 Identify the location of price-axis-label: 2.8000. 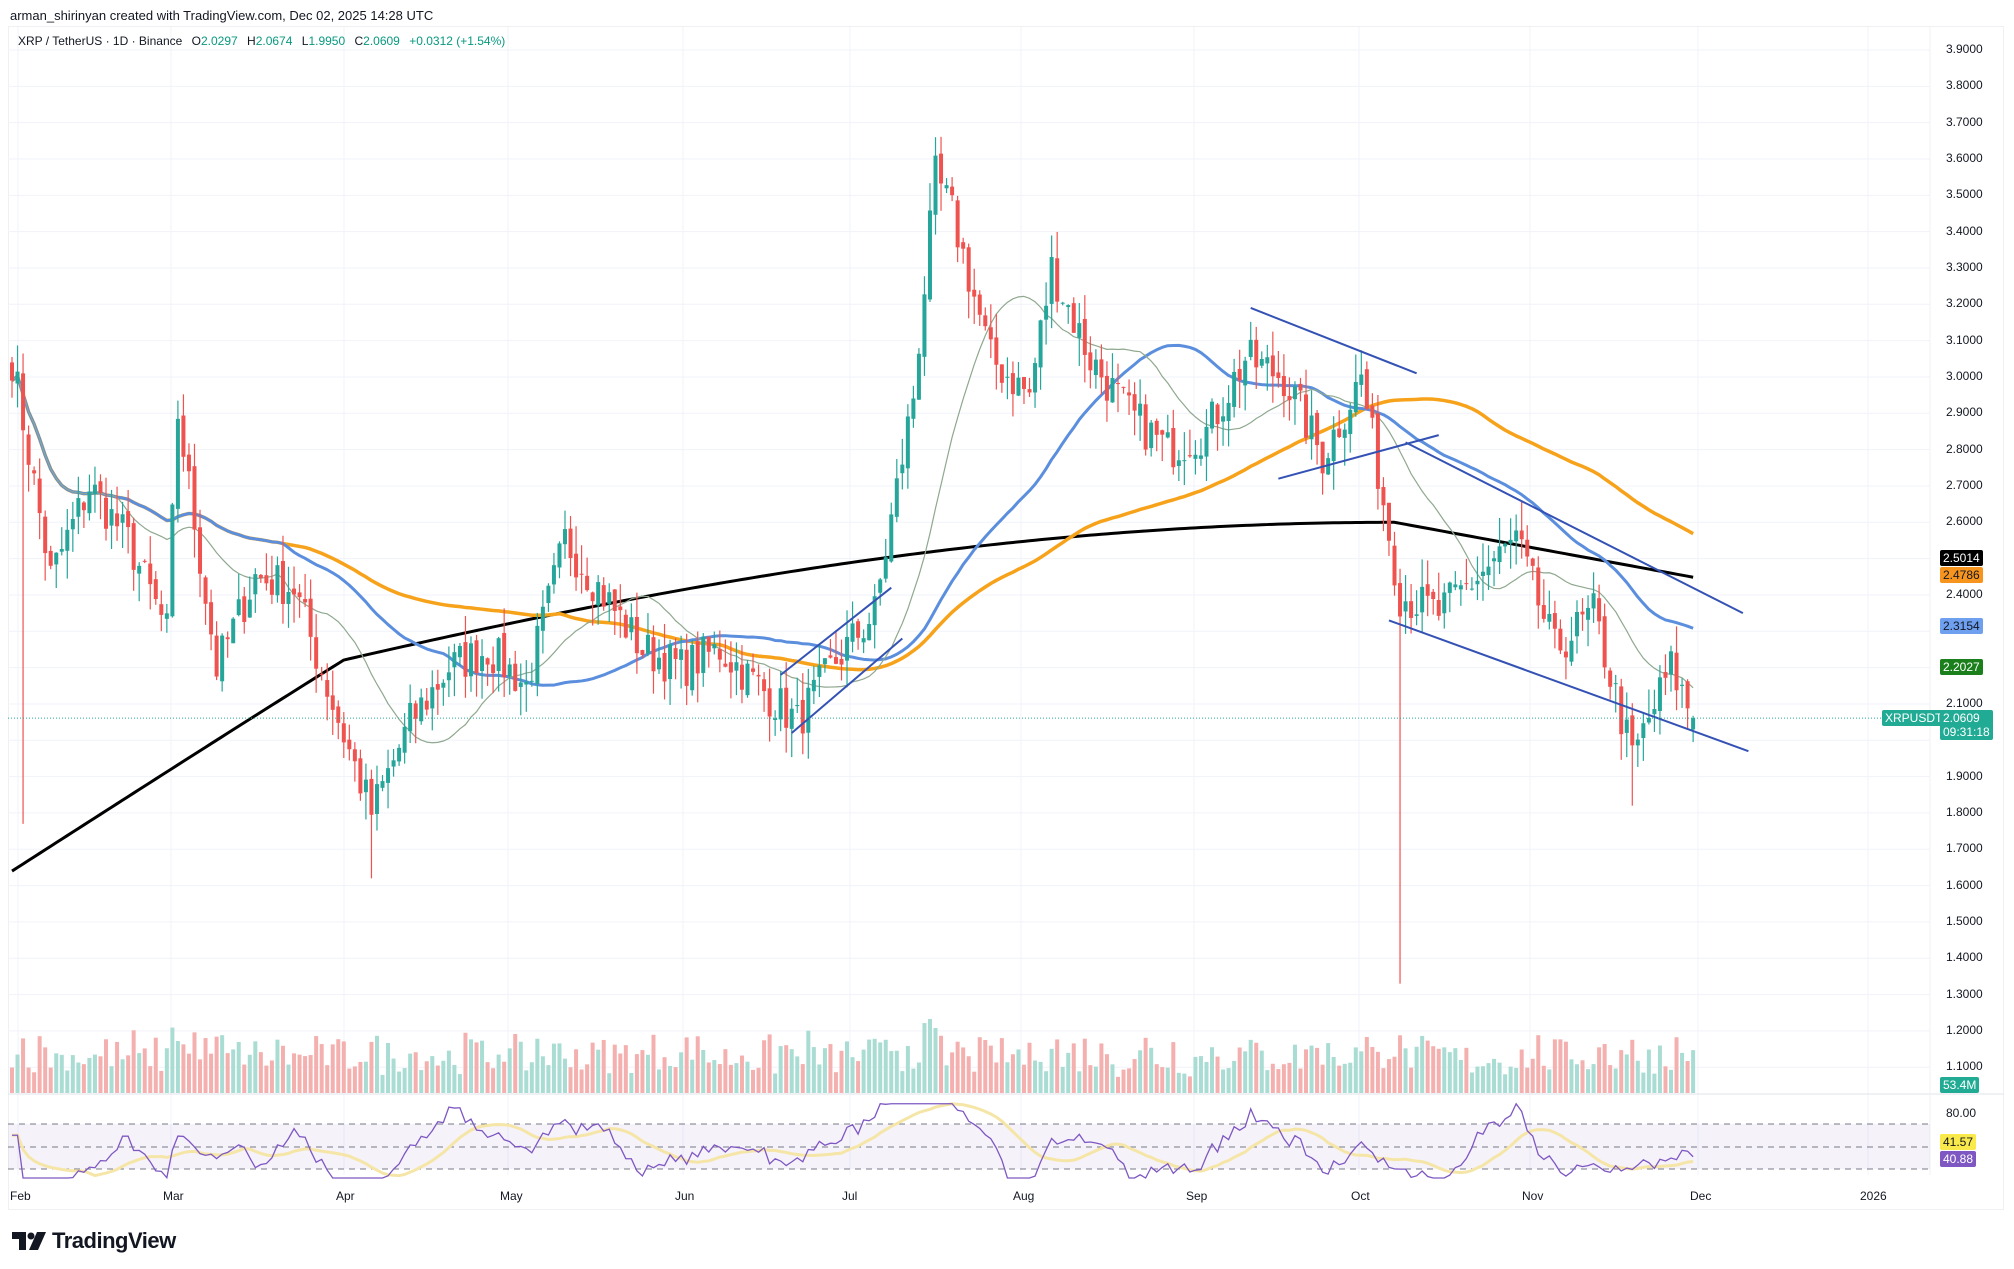
(1964, 448).